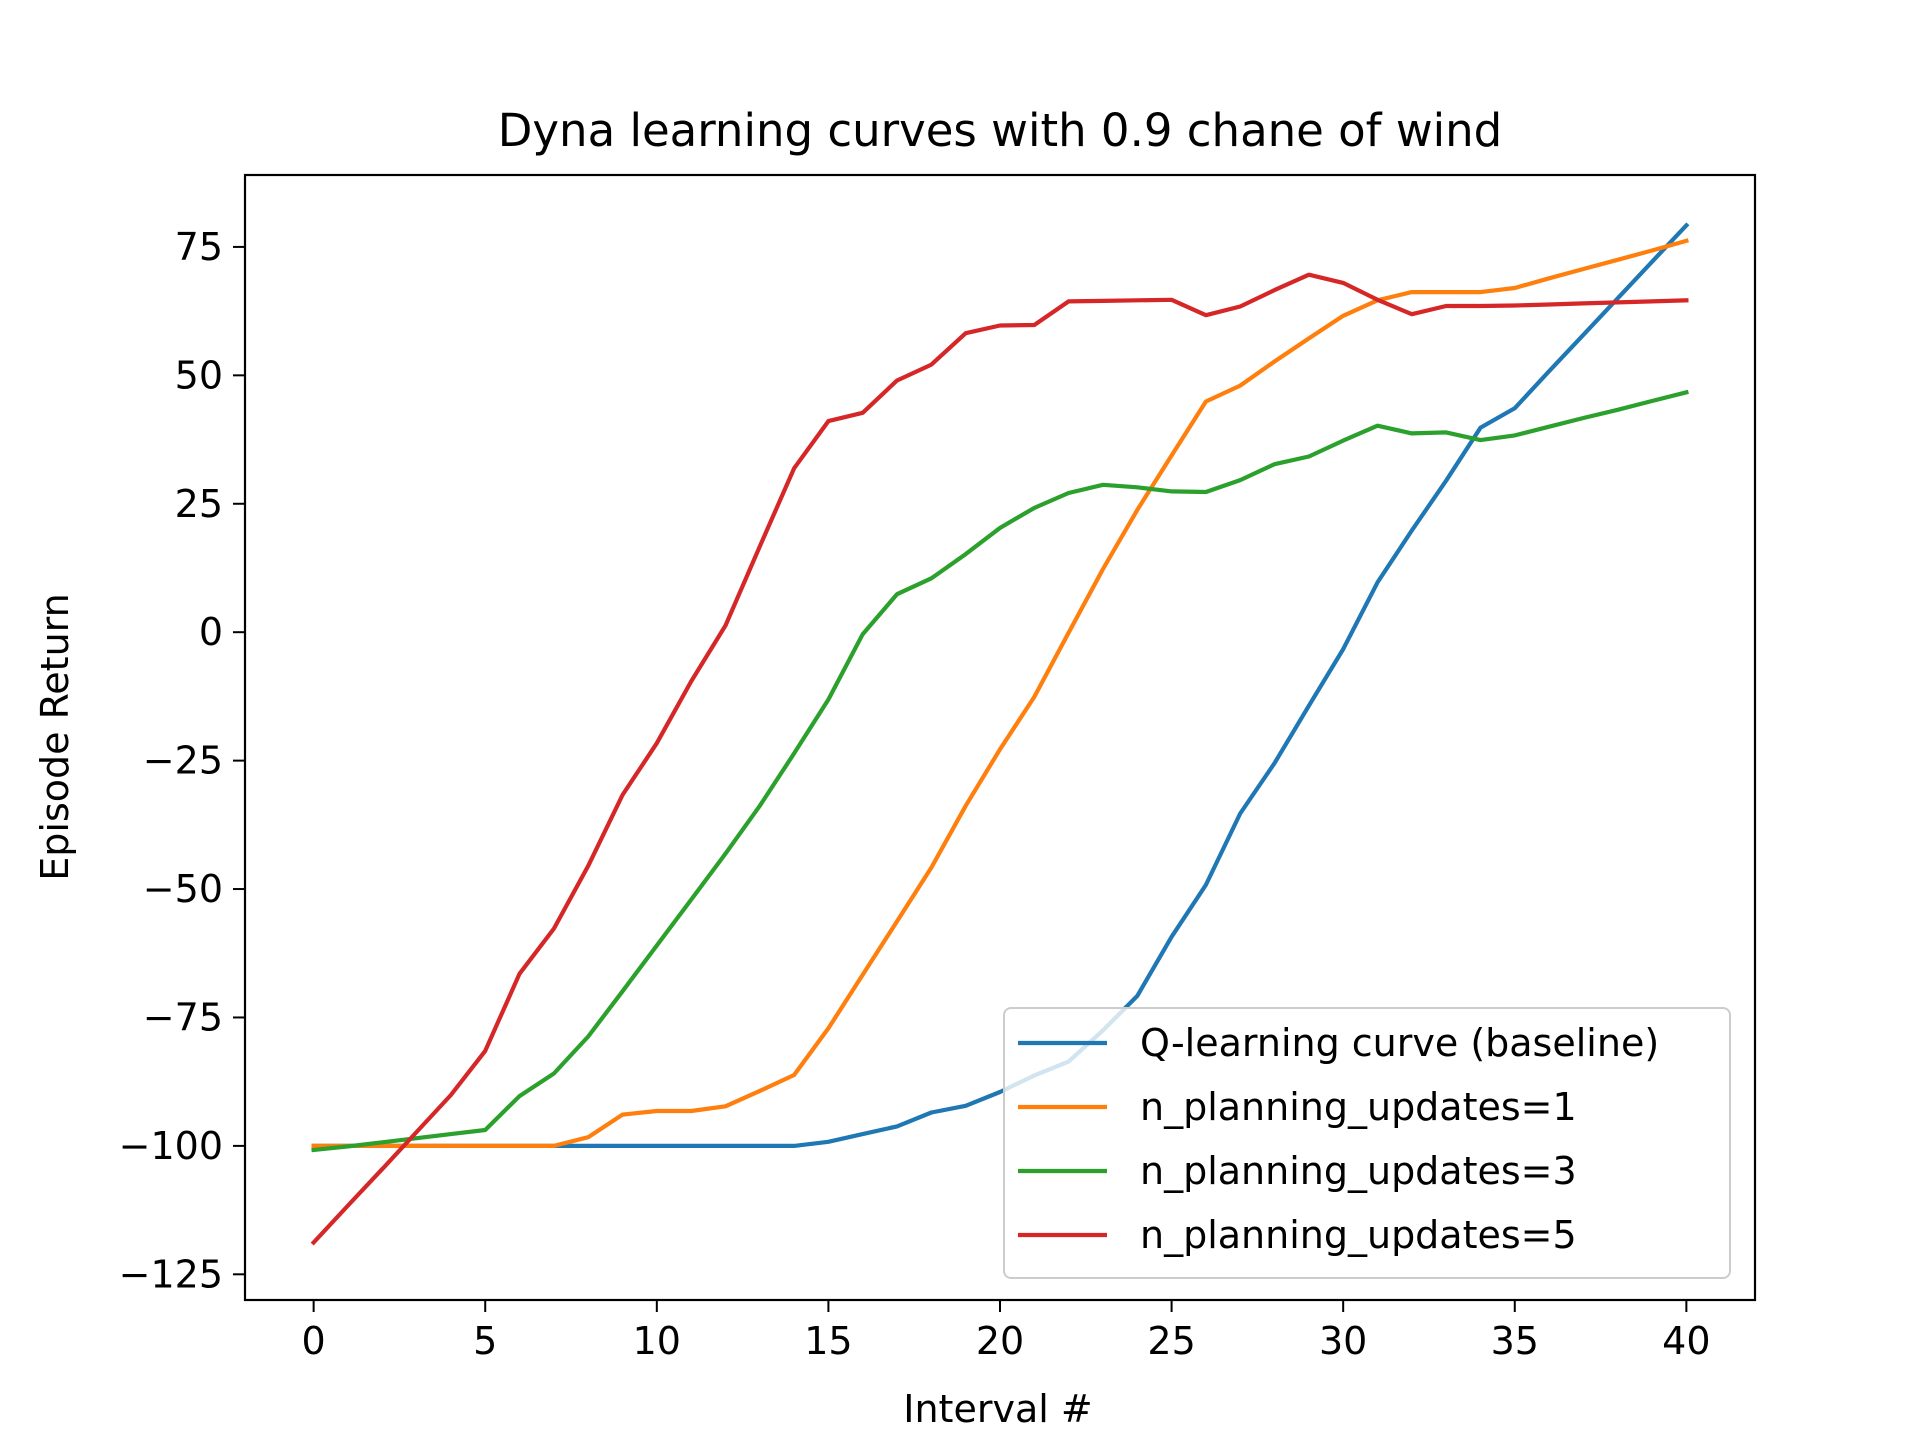 The image size is (1920, 1440). What do you see at coordinates (1686, 1341) in the screenshot?
I see `x-tick-label: 40` at bounding box center [1686, 1341].